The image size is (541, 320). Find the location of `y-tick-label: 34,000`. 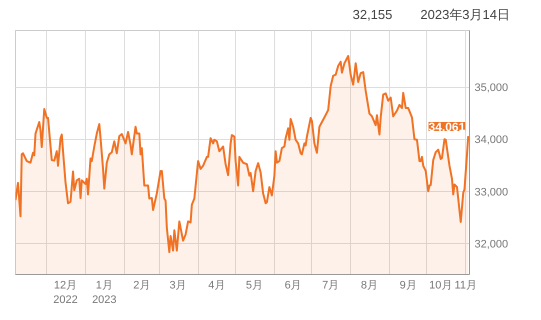

y-tick-label: 34,000 is located at coordinates (491, 140).